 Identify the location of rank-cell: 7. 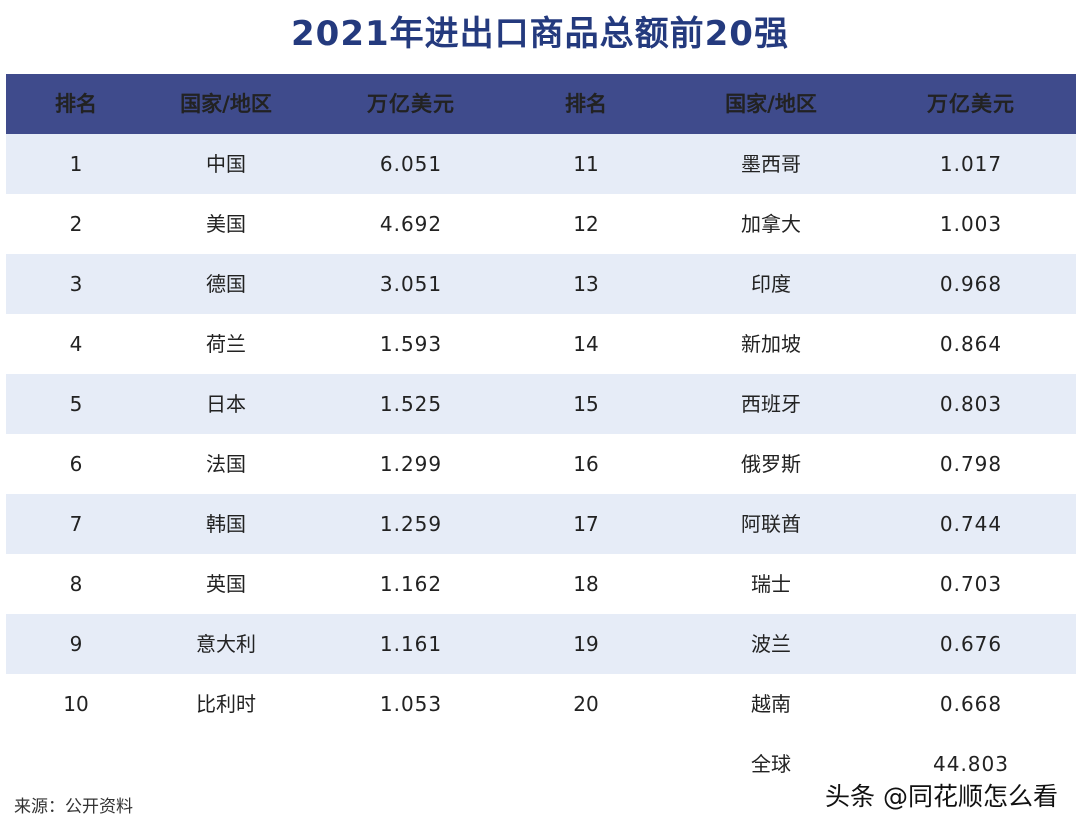
(76, 524).